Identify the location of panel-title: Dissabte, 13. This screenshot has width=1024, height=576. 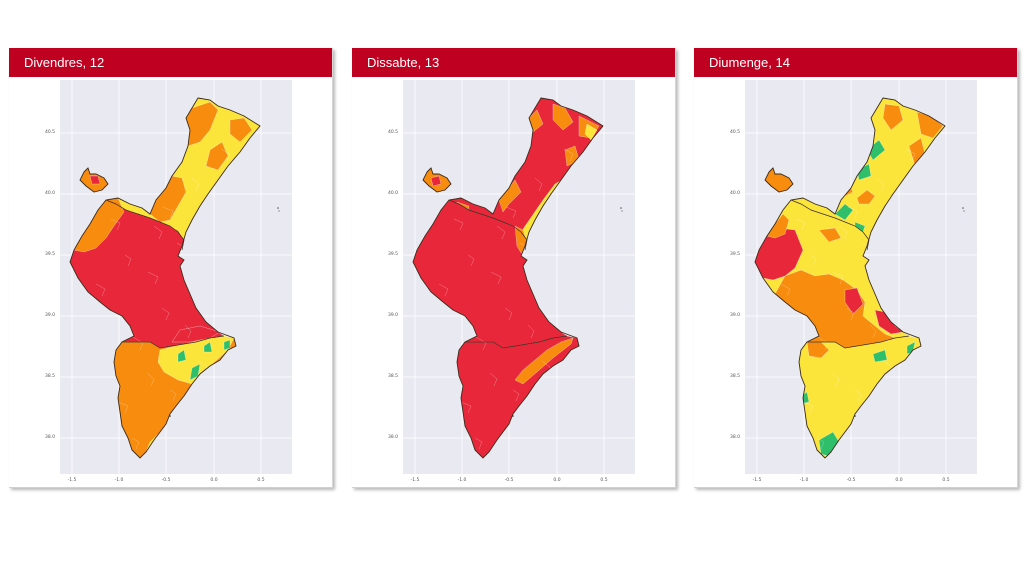
(513, 62).